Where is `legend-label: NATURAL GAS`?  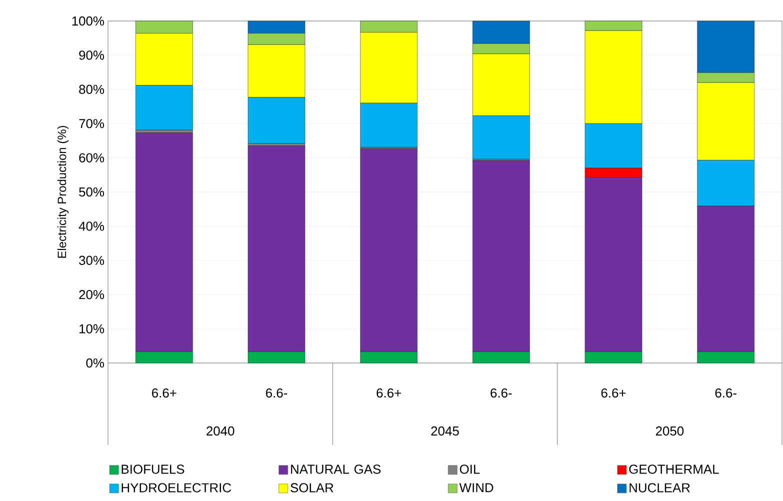
legend-label: NATURAL GAS is located at coordinates (336, 469).